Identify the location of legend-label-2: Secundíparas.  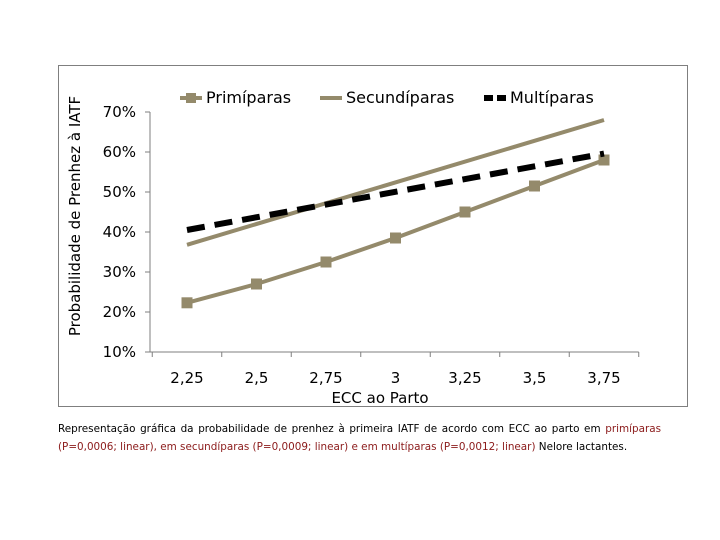
(400, 97).